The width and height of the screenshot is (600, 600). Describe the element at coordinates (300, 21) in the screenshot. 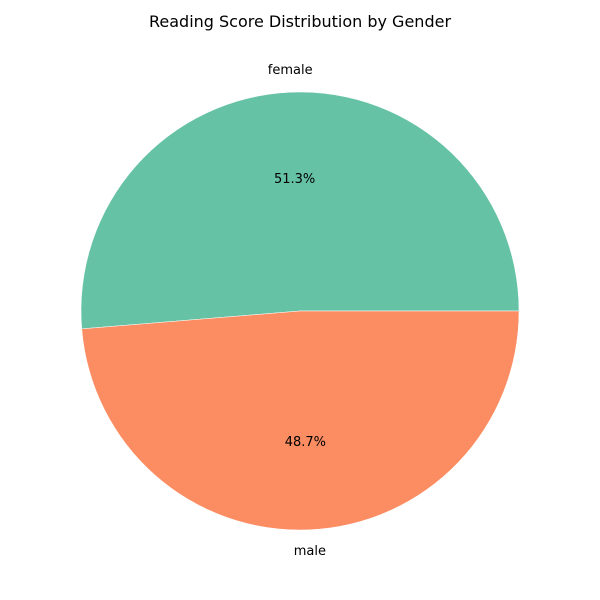

I see `chart-title: Reading Score Distribution by Gender` at that location.